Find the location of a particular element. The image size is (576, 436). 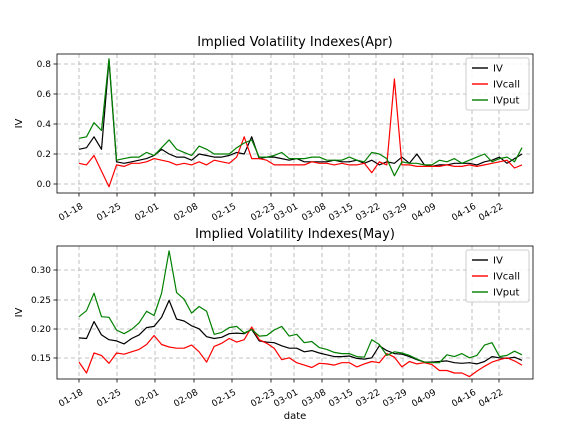

chart-title: Implied Volatility Indexes(May) is located at coordinates (295, 234).